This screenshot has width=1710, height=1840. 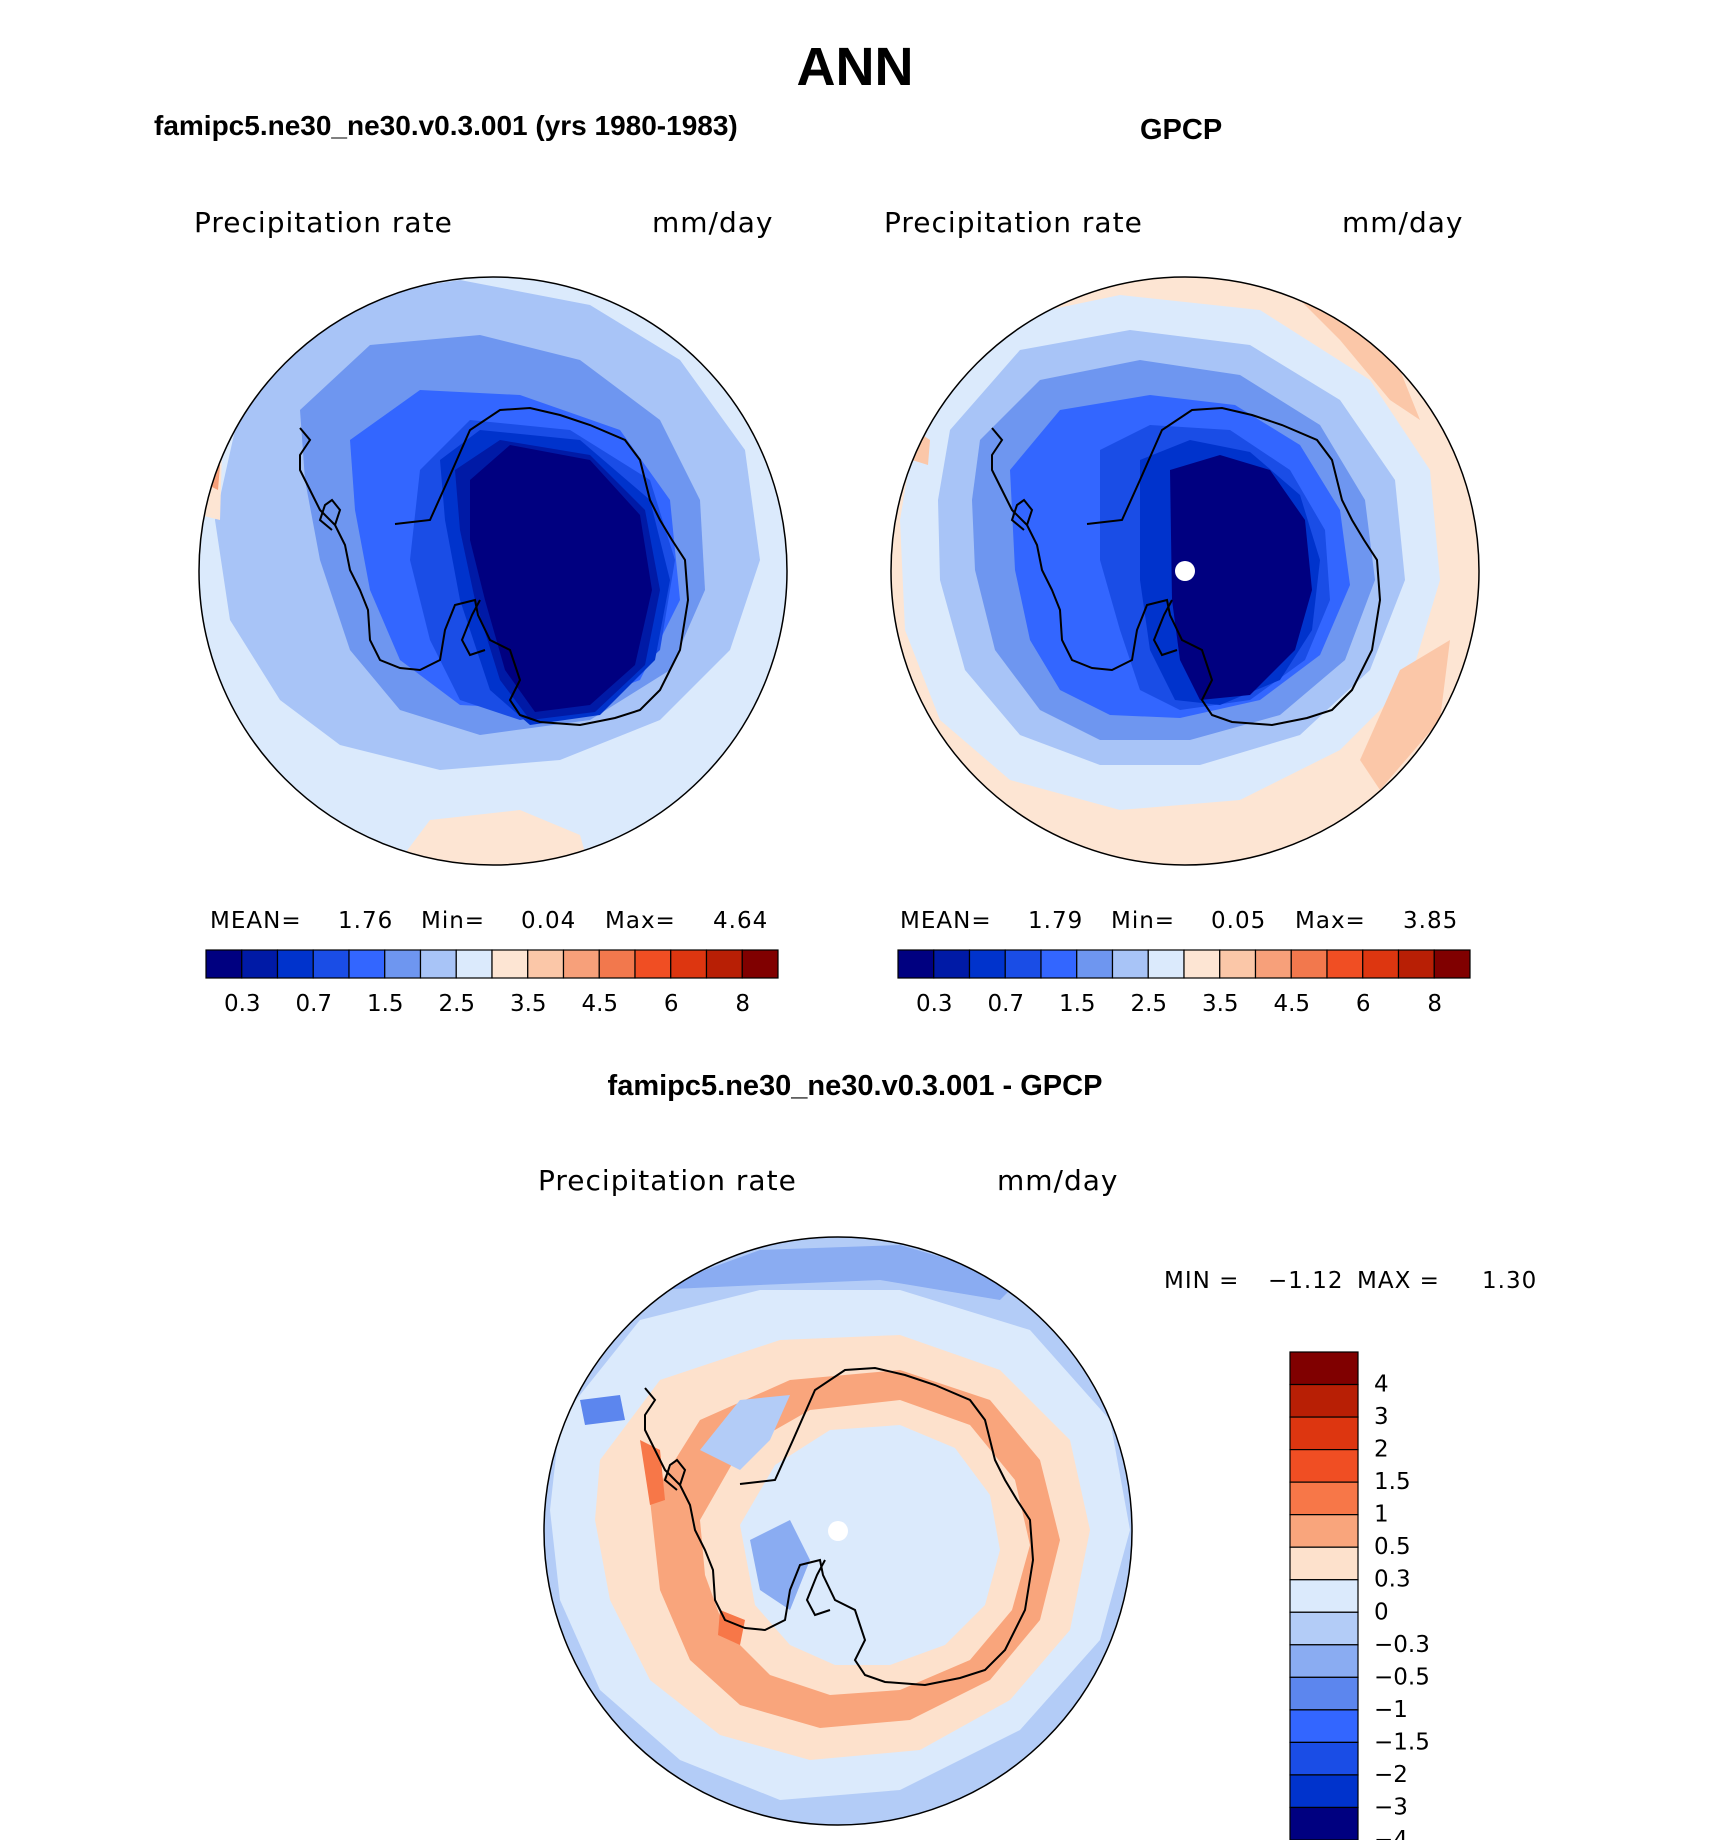 I want to click on colorbar-model: 0.3 0.7 1.5 2.5 3.5 4.5 6 8, so click(x=492, y=983).